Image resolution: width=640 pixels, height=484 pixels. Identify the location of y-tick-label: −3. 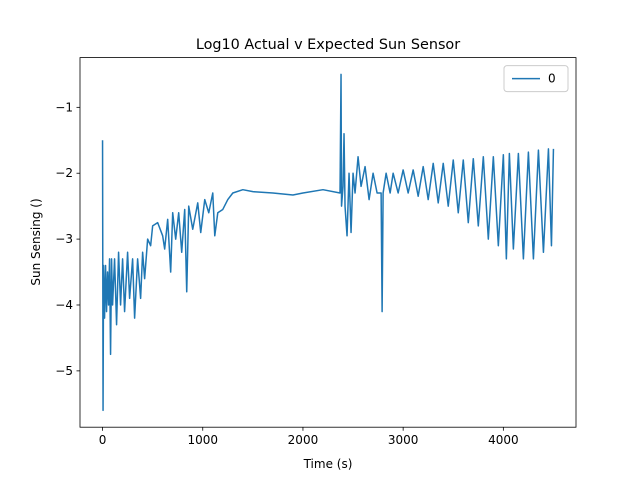
(64, 239).